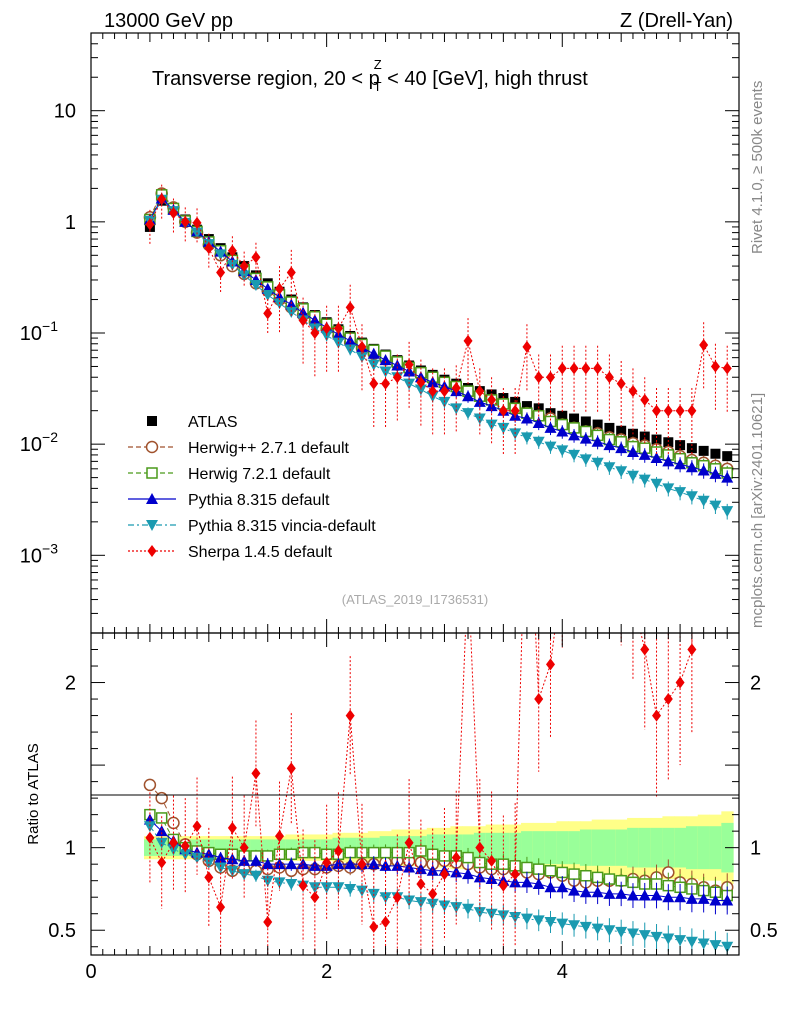  I want to click on plot-title-prefix: Transverse region, 20 < p, so click(266, 79).